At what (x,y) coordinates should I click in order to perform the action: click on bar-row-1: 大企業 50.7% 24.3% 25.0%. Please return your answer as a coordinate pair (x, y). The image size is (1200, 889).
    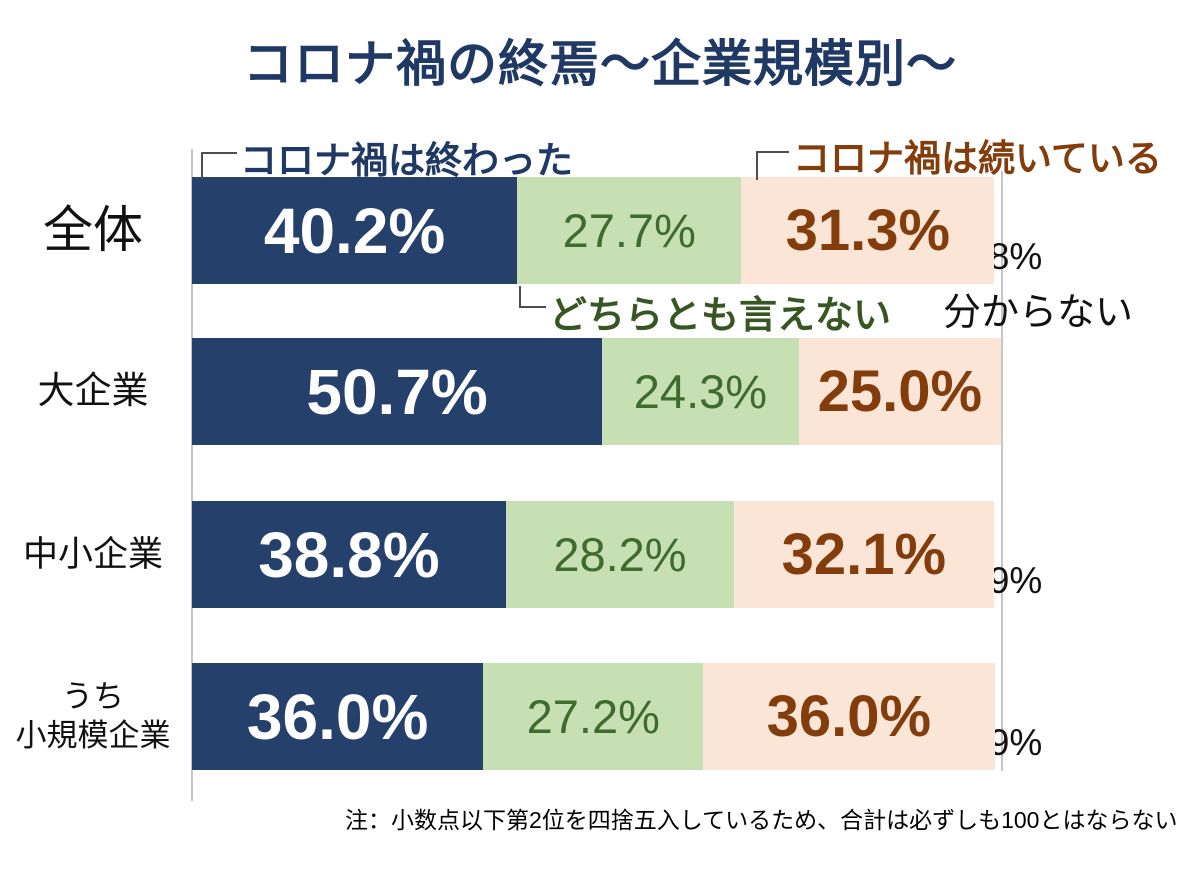
    Looking at the image, I should click on (600, 391).